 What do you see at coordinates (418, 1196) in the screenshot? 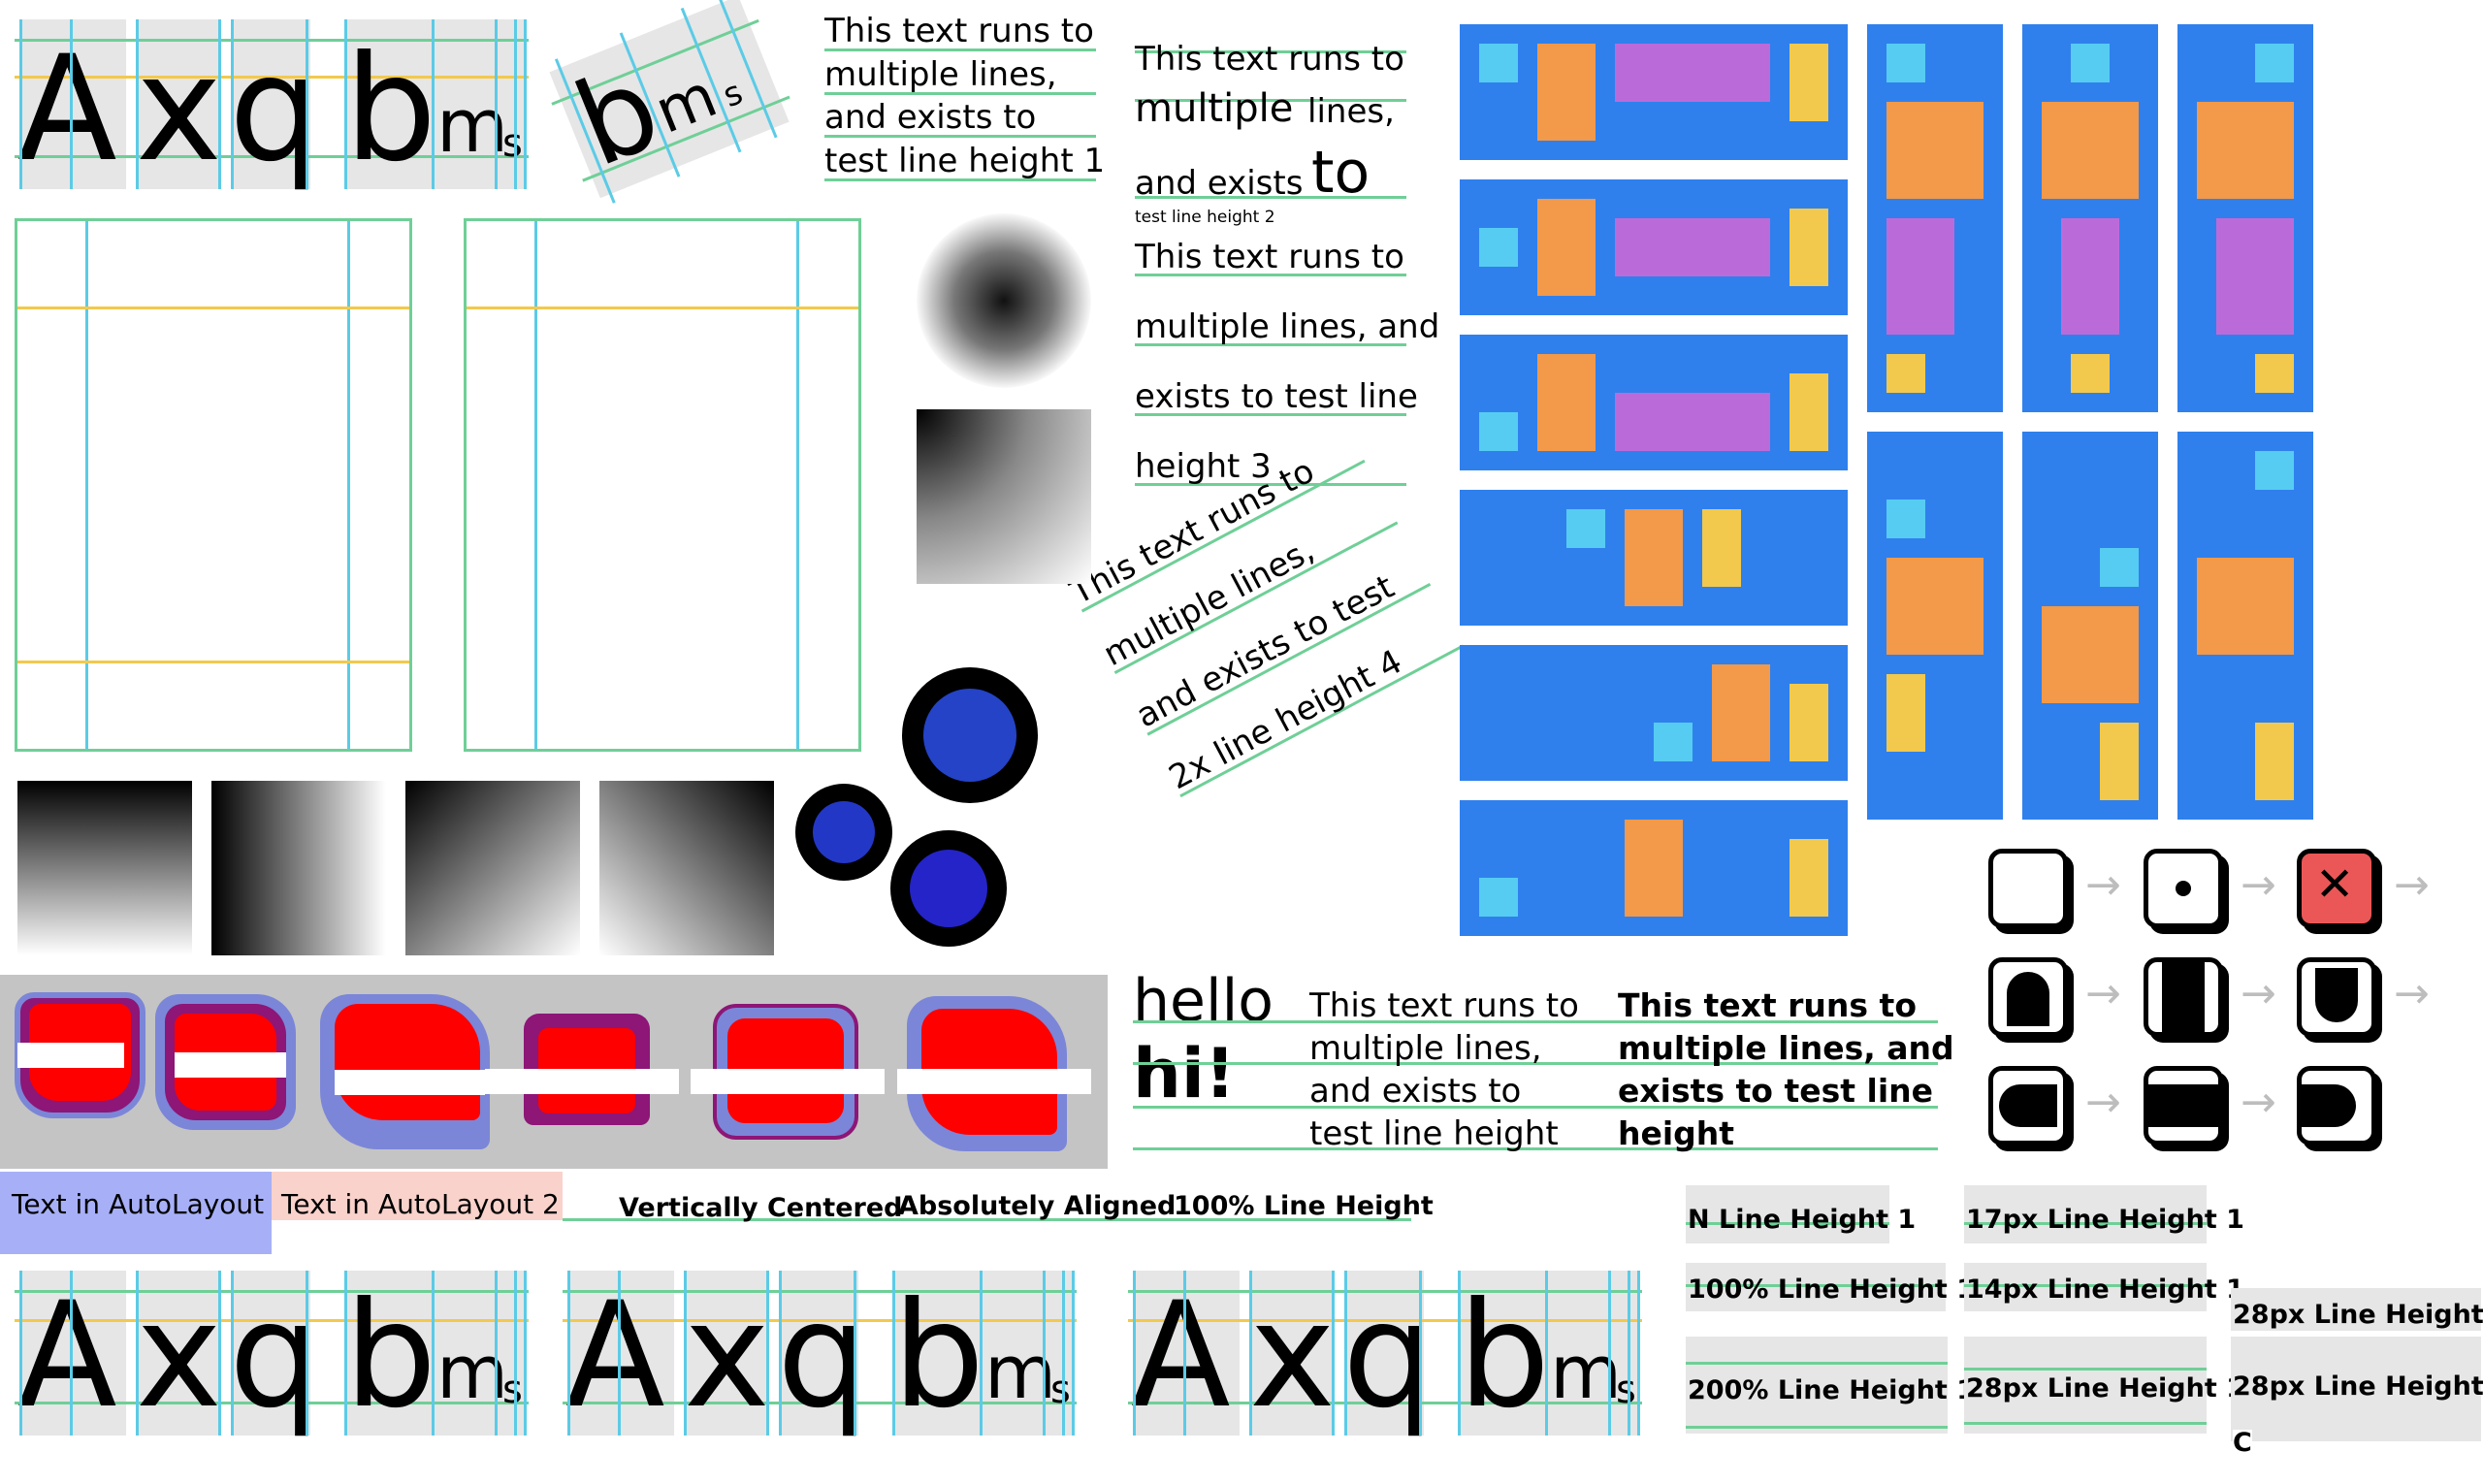
I see `autolayout-2: Text in AutoLayout 2` at bounding box center [418, 1196].